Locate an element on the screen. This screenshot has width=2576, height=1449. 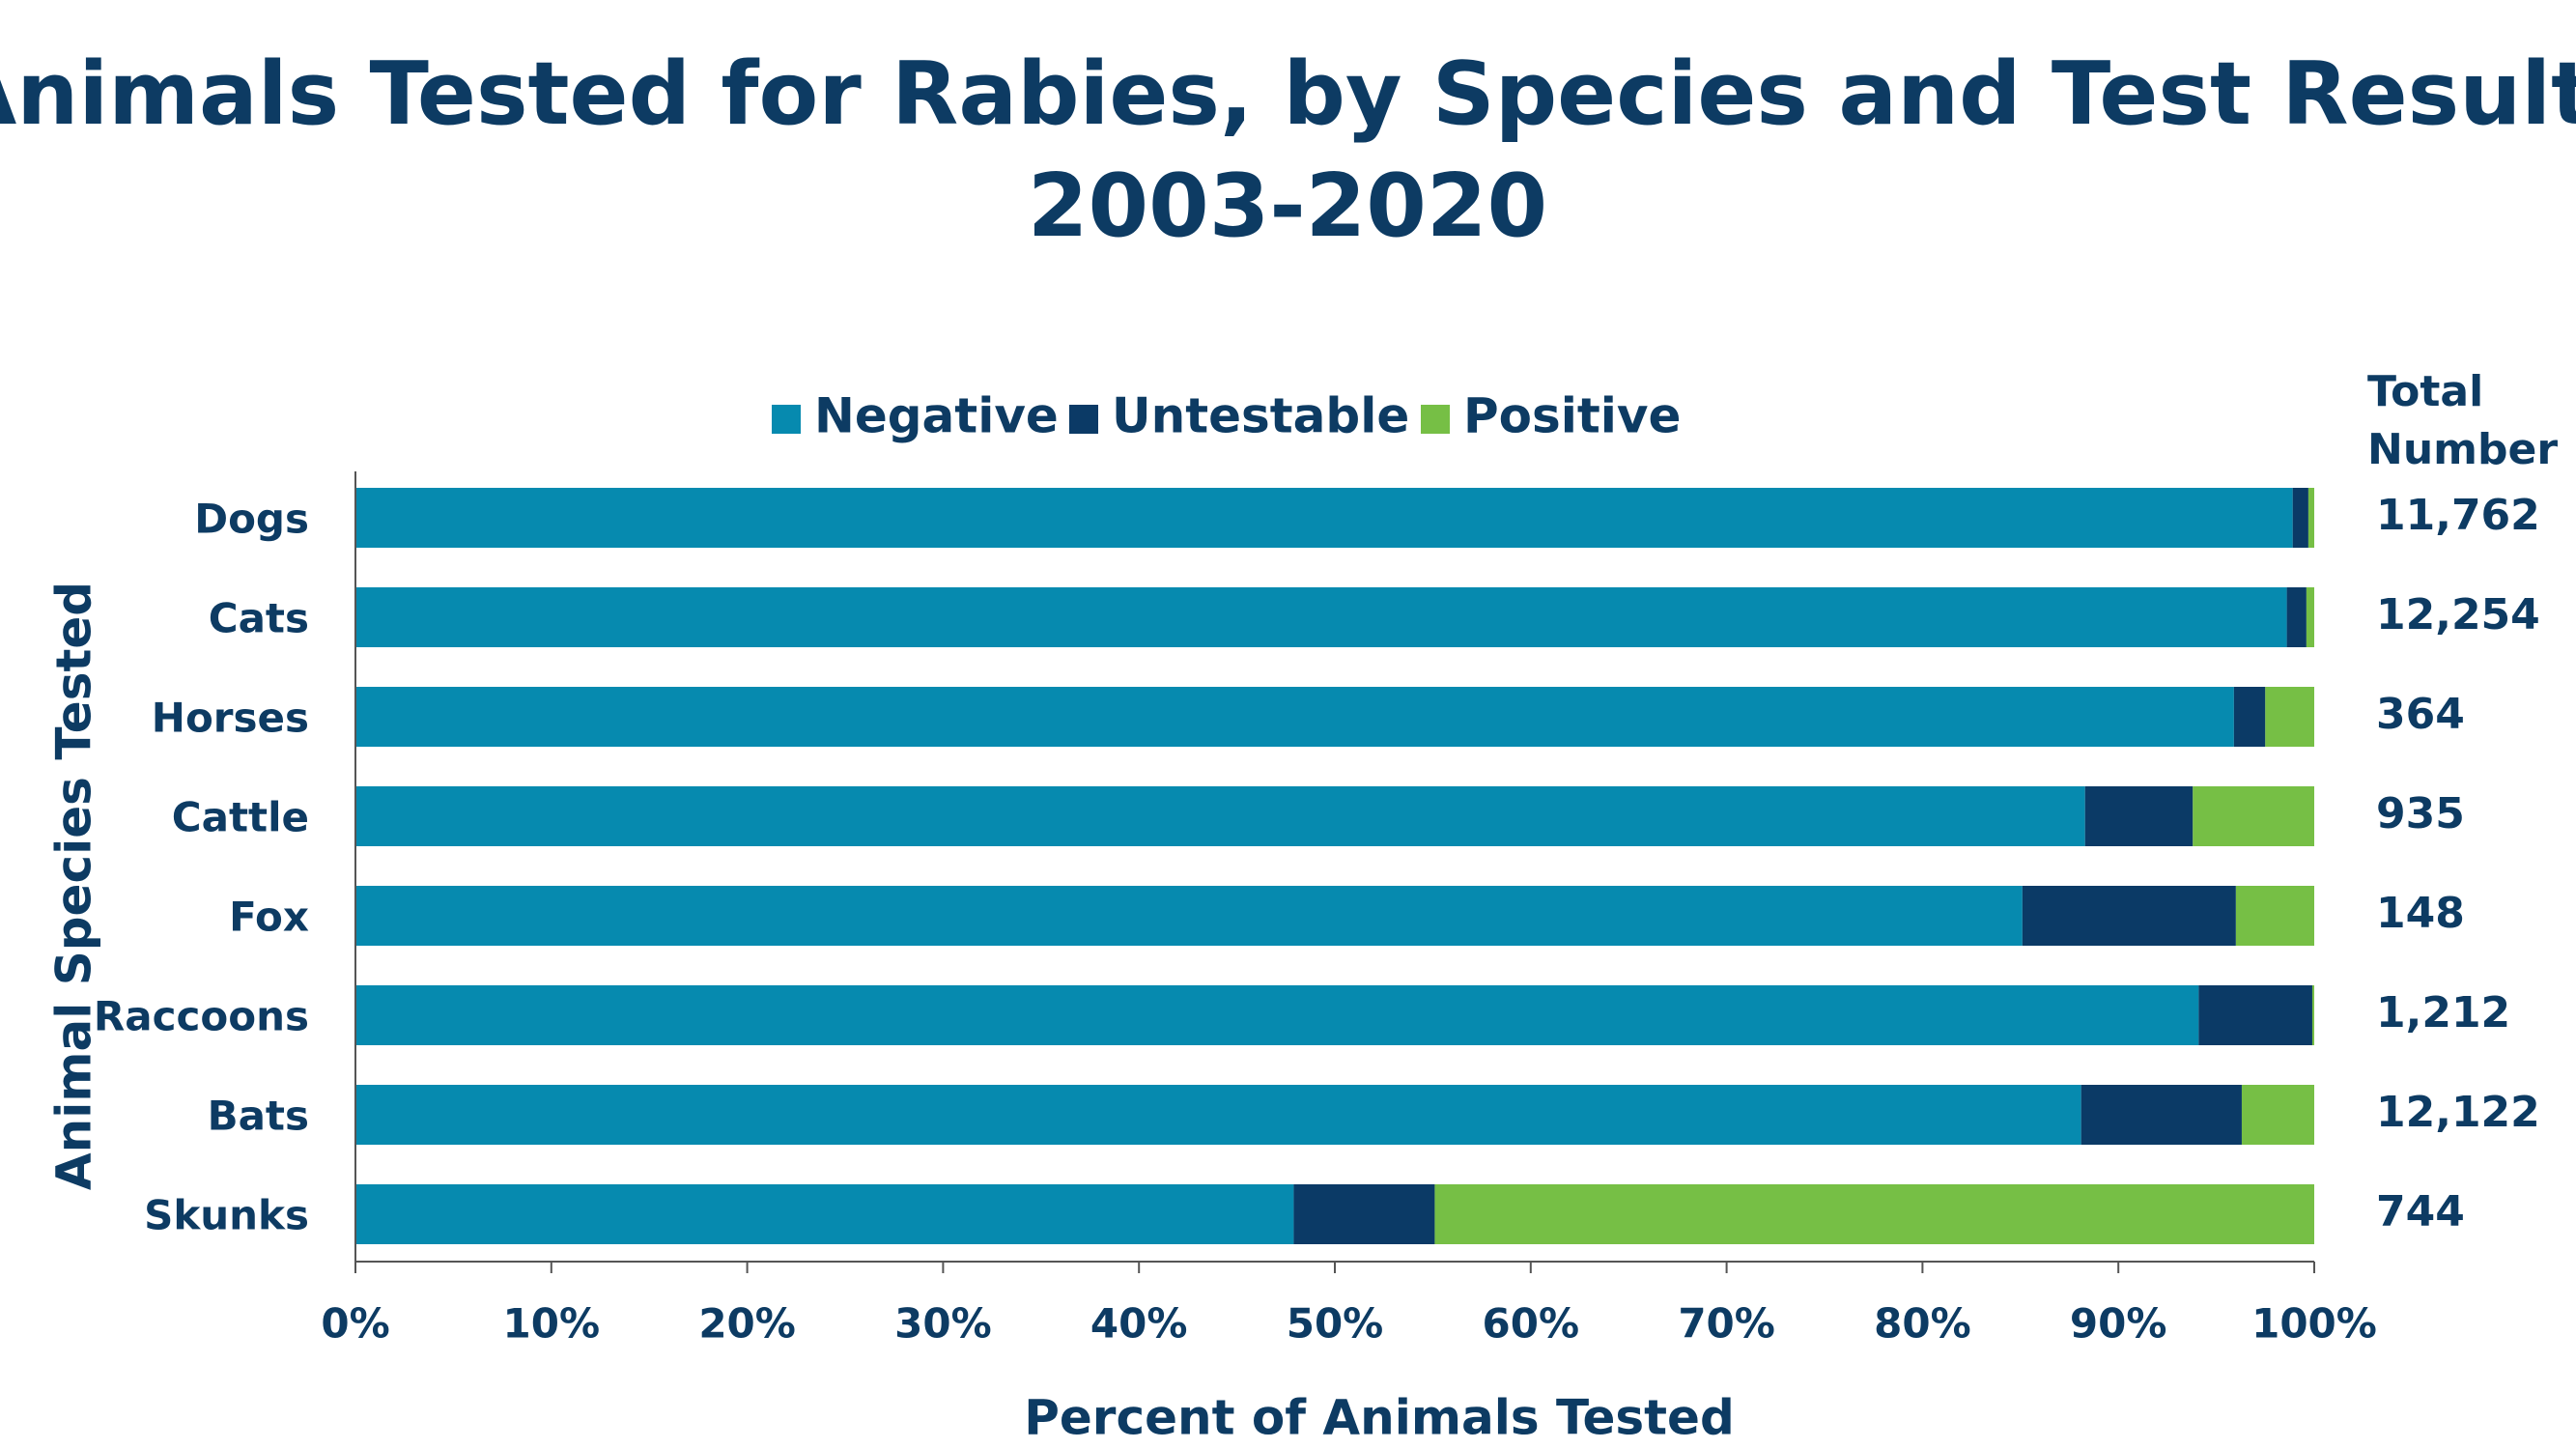
total-label: 1,212 is located at coordinates (2443, 1012).